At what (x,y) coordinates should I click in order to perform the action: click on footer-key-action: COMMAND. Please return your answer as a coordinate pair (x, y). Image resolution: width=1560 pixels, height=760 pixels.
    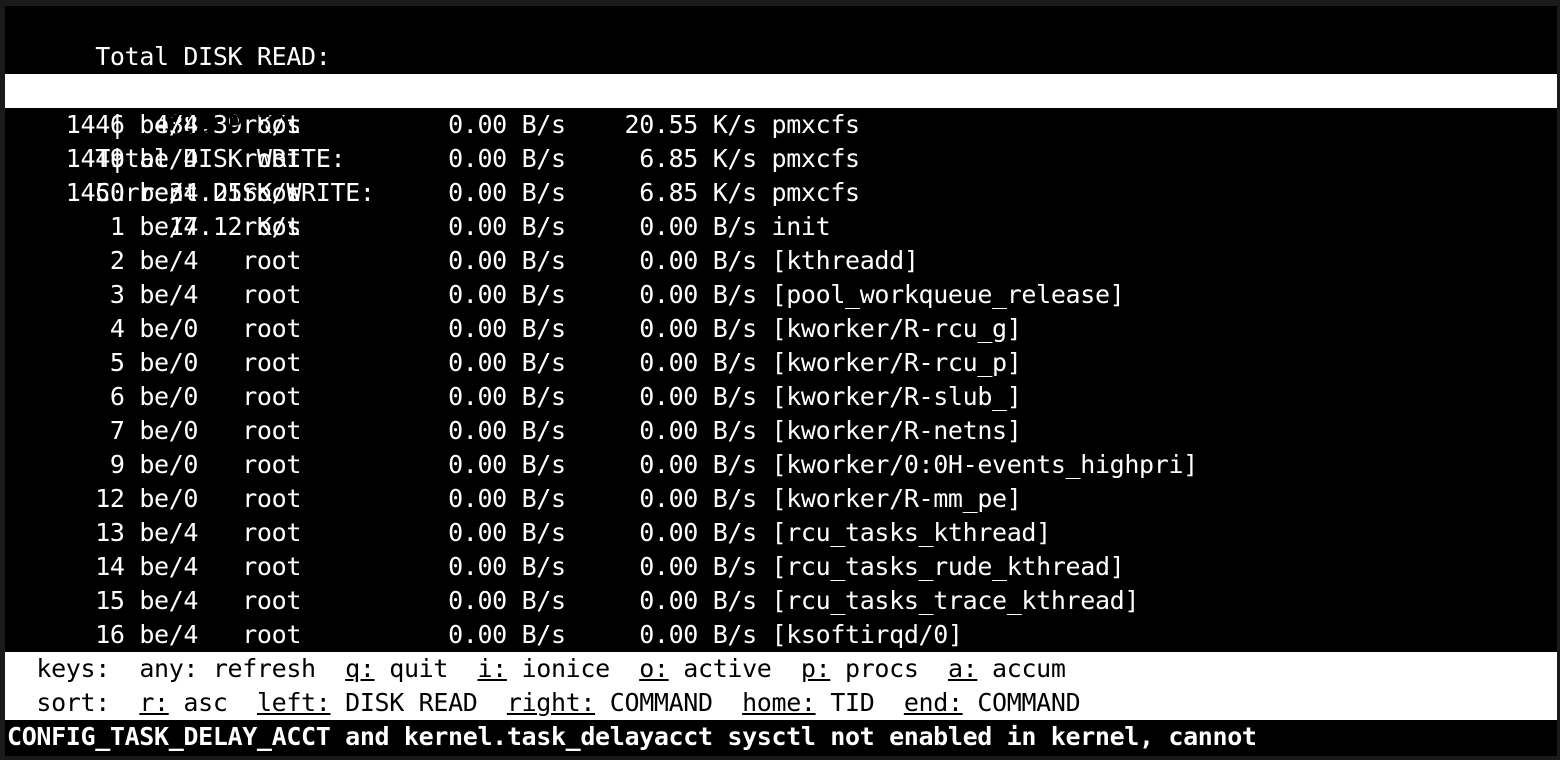
    Looking at the image, I should click on (1021, 702).